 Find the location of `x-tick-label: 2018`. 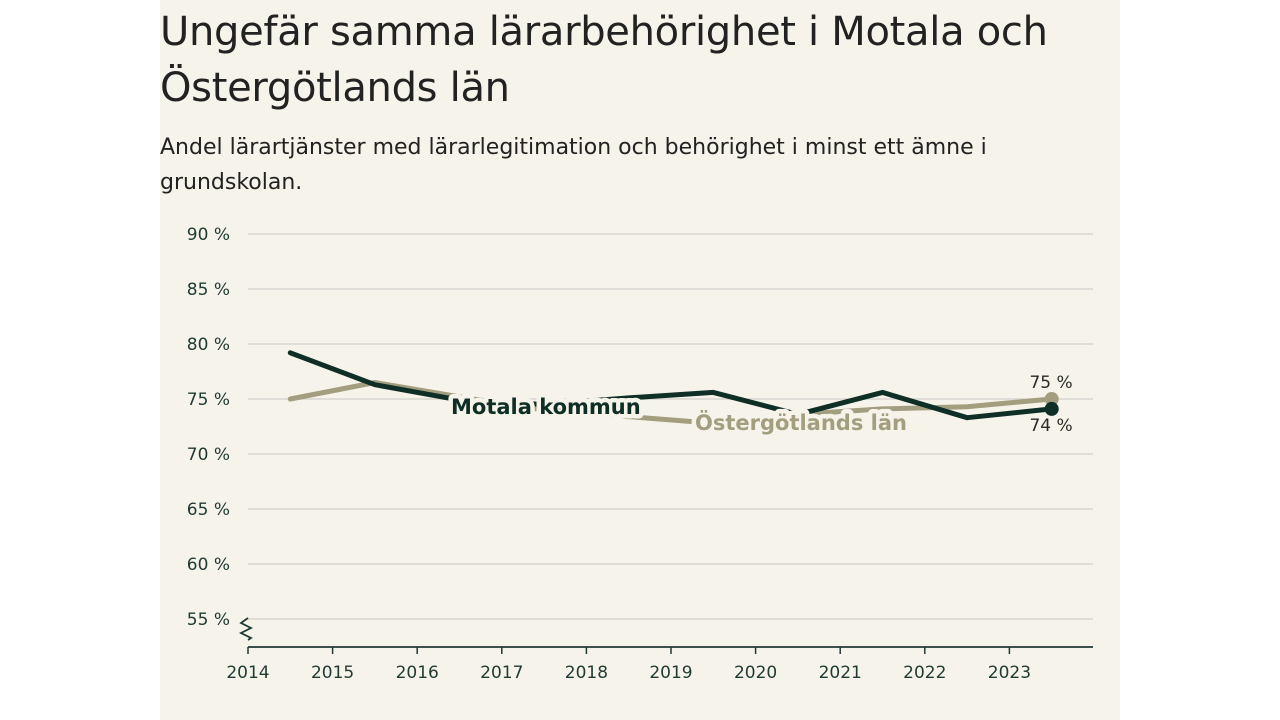

x-tick-label: 2018 is located at coordinates (586, 673).